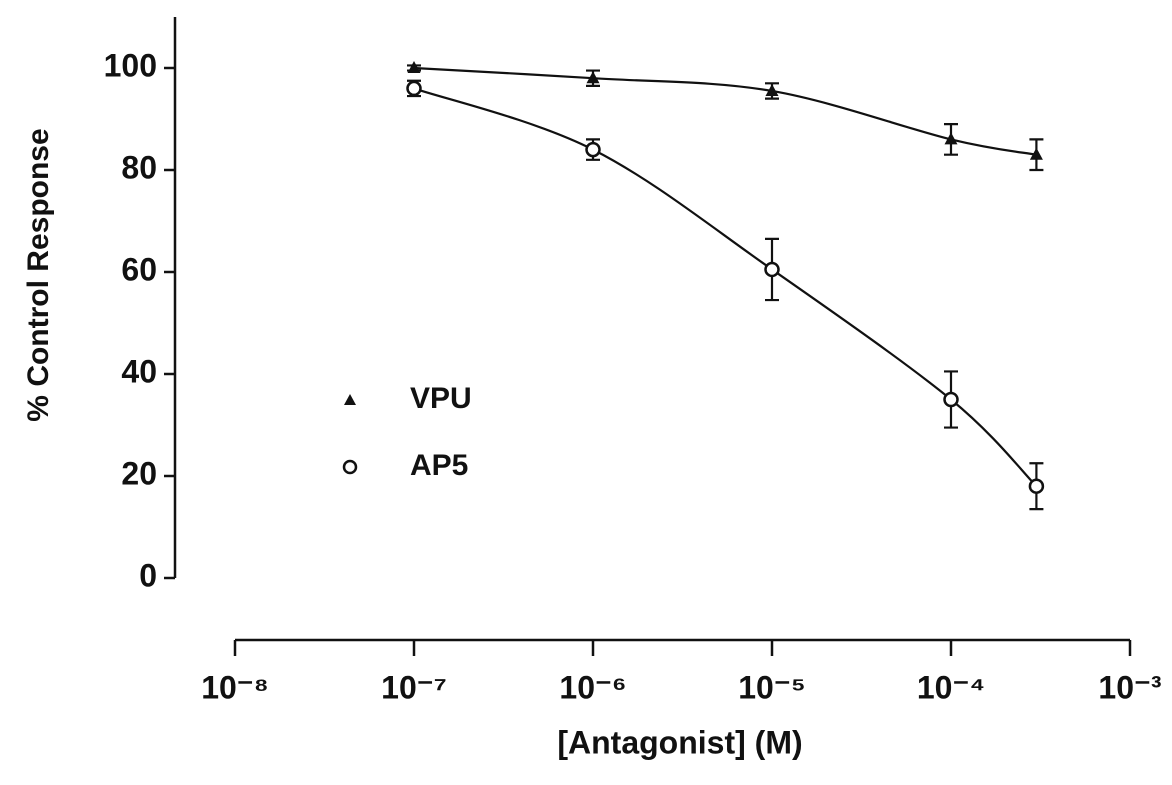  What do you see at coordinates (679, 742) in the screenshot?
I see `x-axis-title: [Antagonist] (M)` at bounding box center [679, 742].